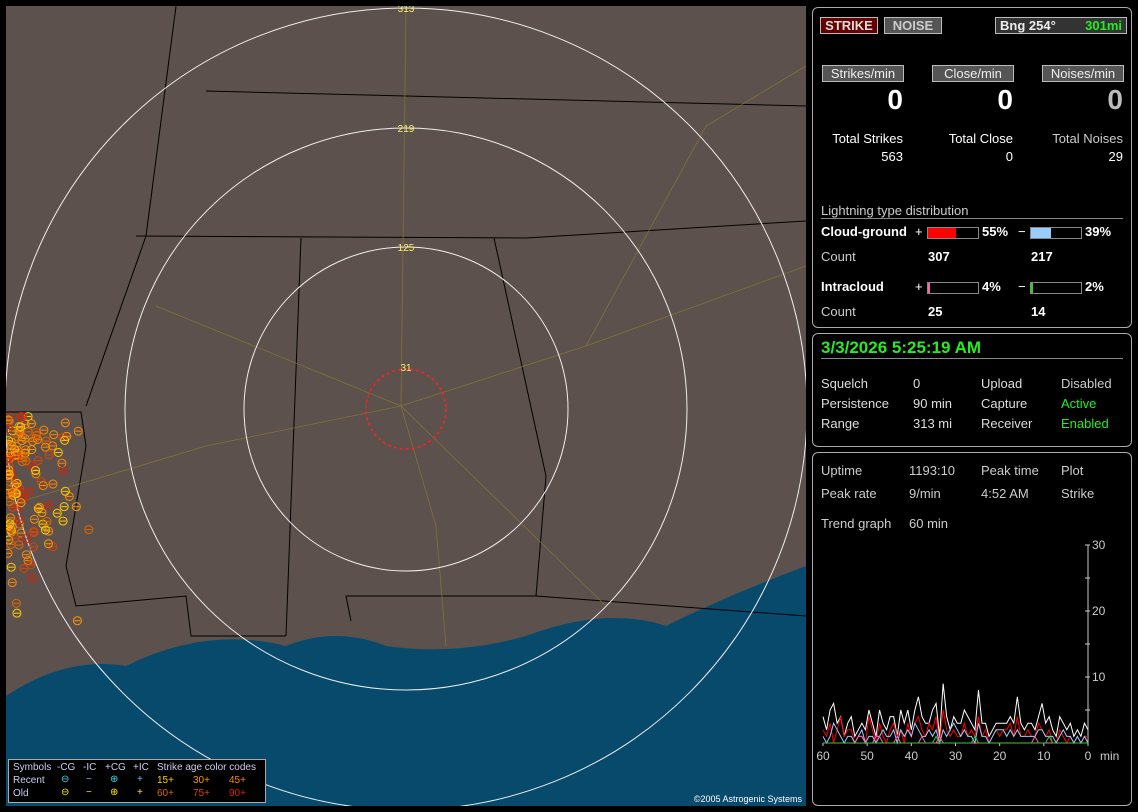 The width and height of the screenshot is (1138, 812). What do you see at coordinates (1099, 677) in the screenshot?
I see `y-tick-label: 10` at bounding box center [1099, 677].